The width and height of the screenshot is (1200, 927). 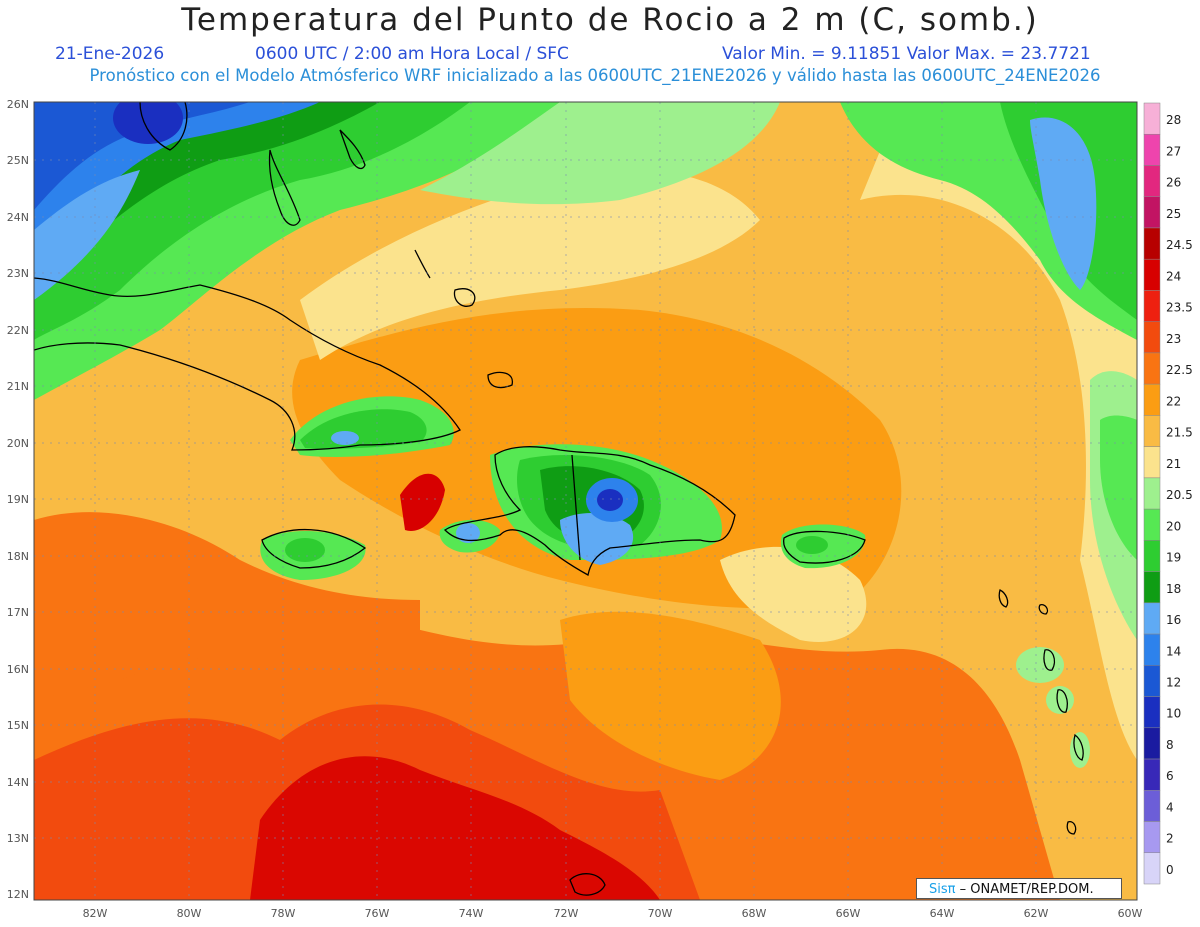 What do you see at coordinates (1173, 683) in the screenshot?
I see `legend-label: 12` at bounding box center [1173, 683].